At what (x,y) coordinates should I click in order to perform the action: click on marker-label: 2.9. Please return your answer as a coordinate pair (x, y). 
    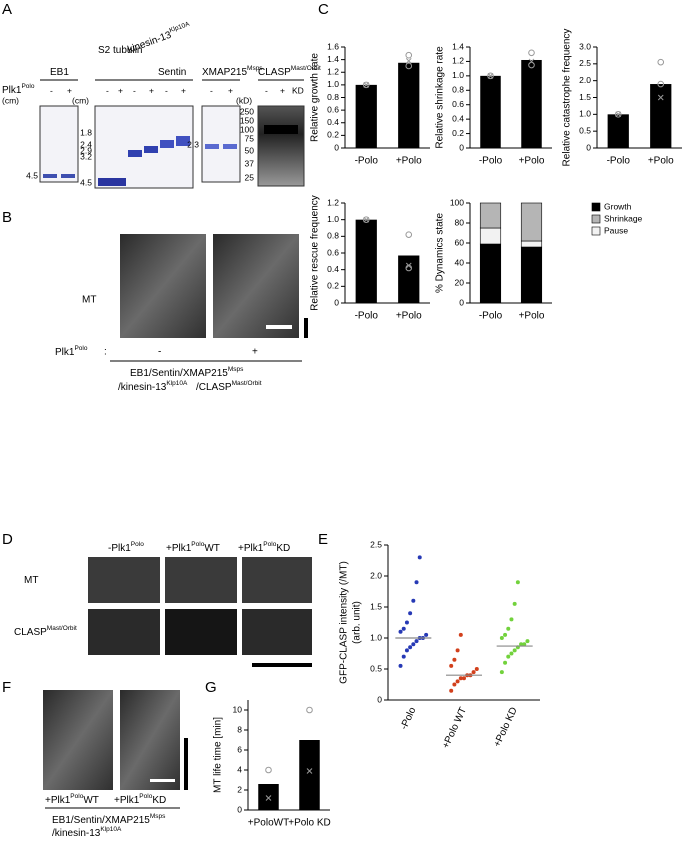
    Looking at the image, I should click on (86, 150).